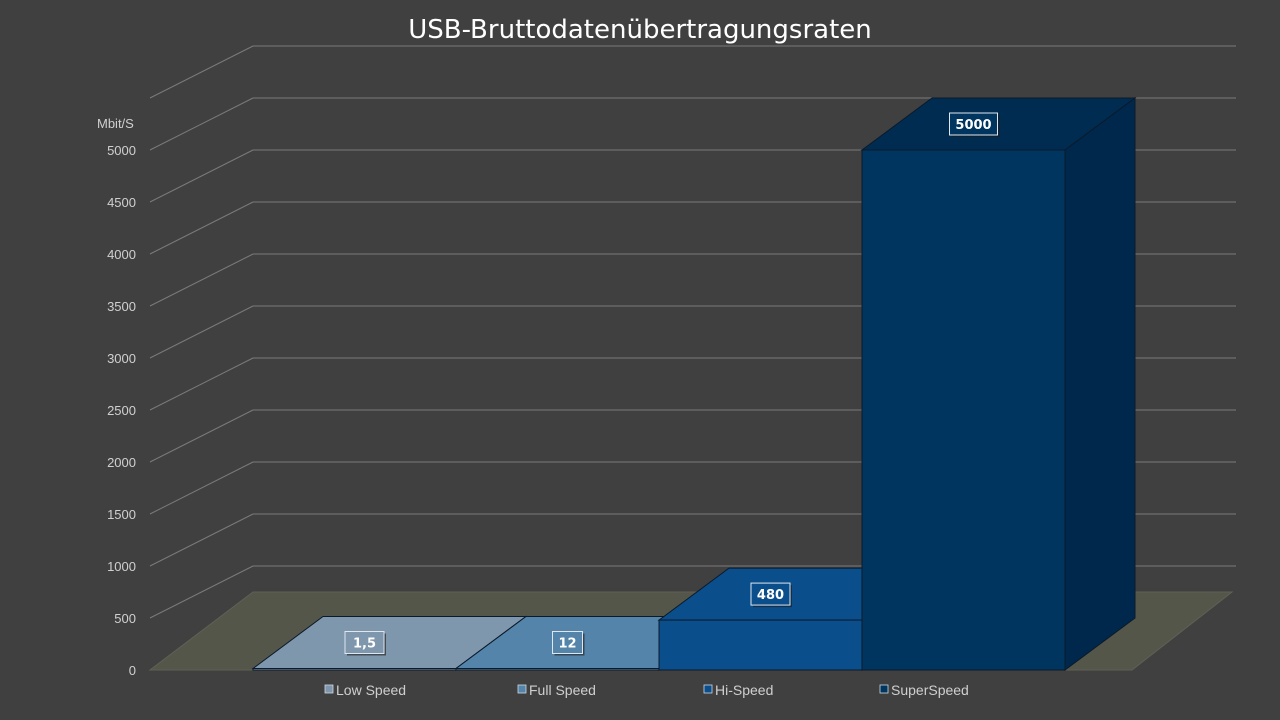  I want to click on y-tick-label: 1500, so click(121, 514).